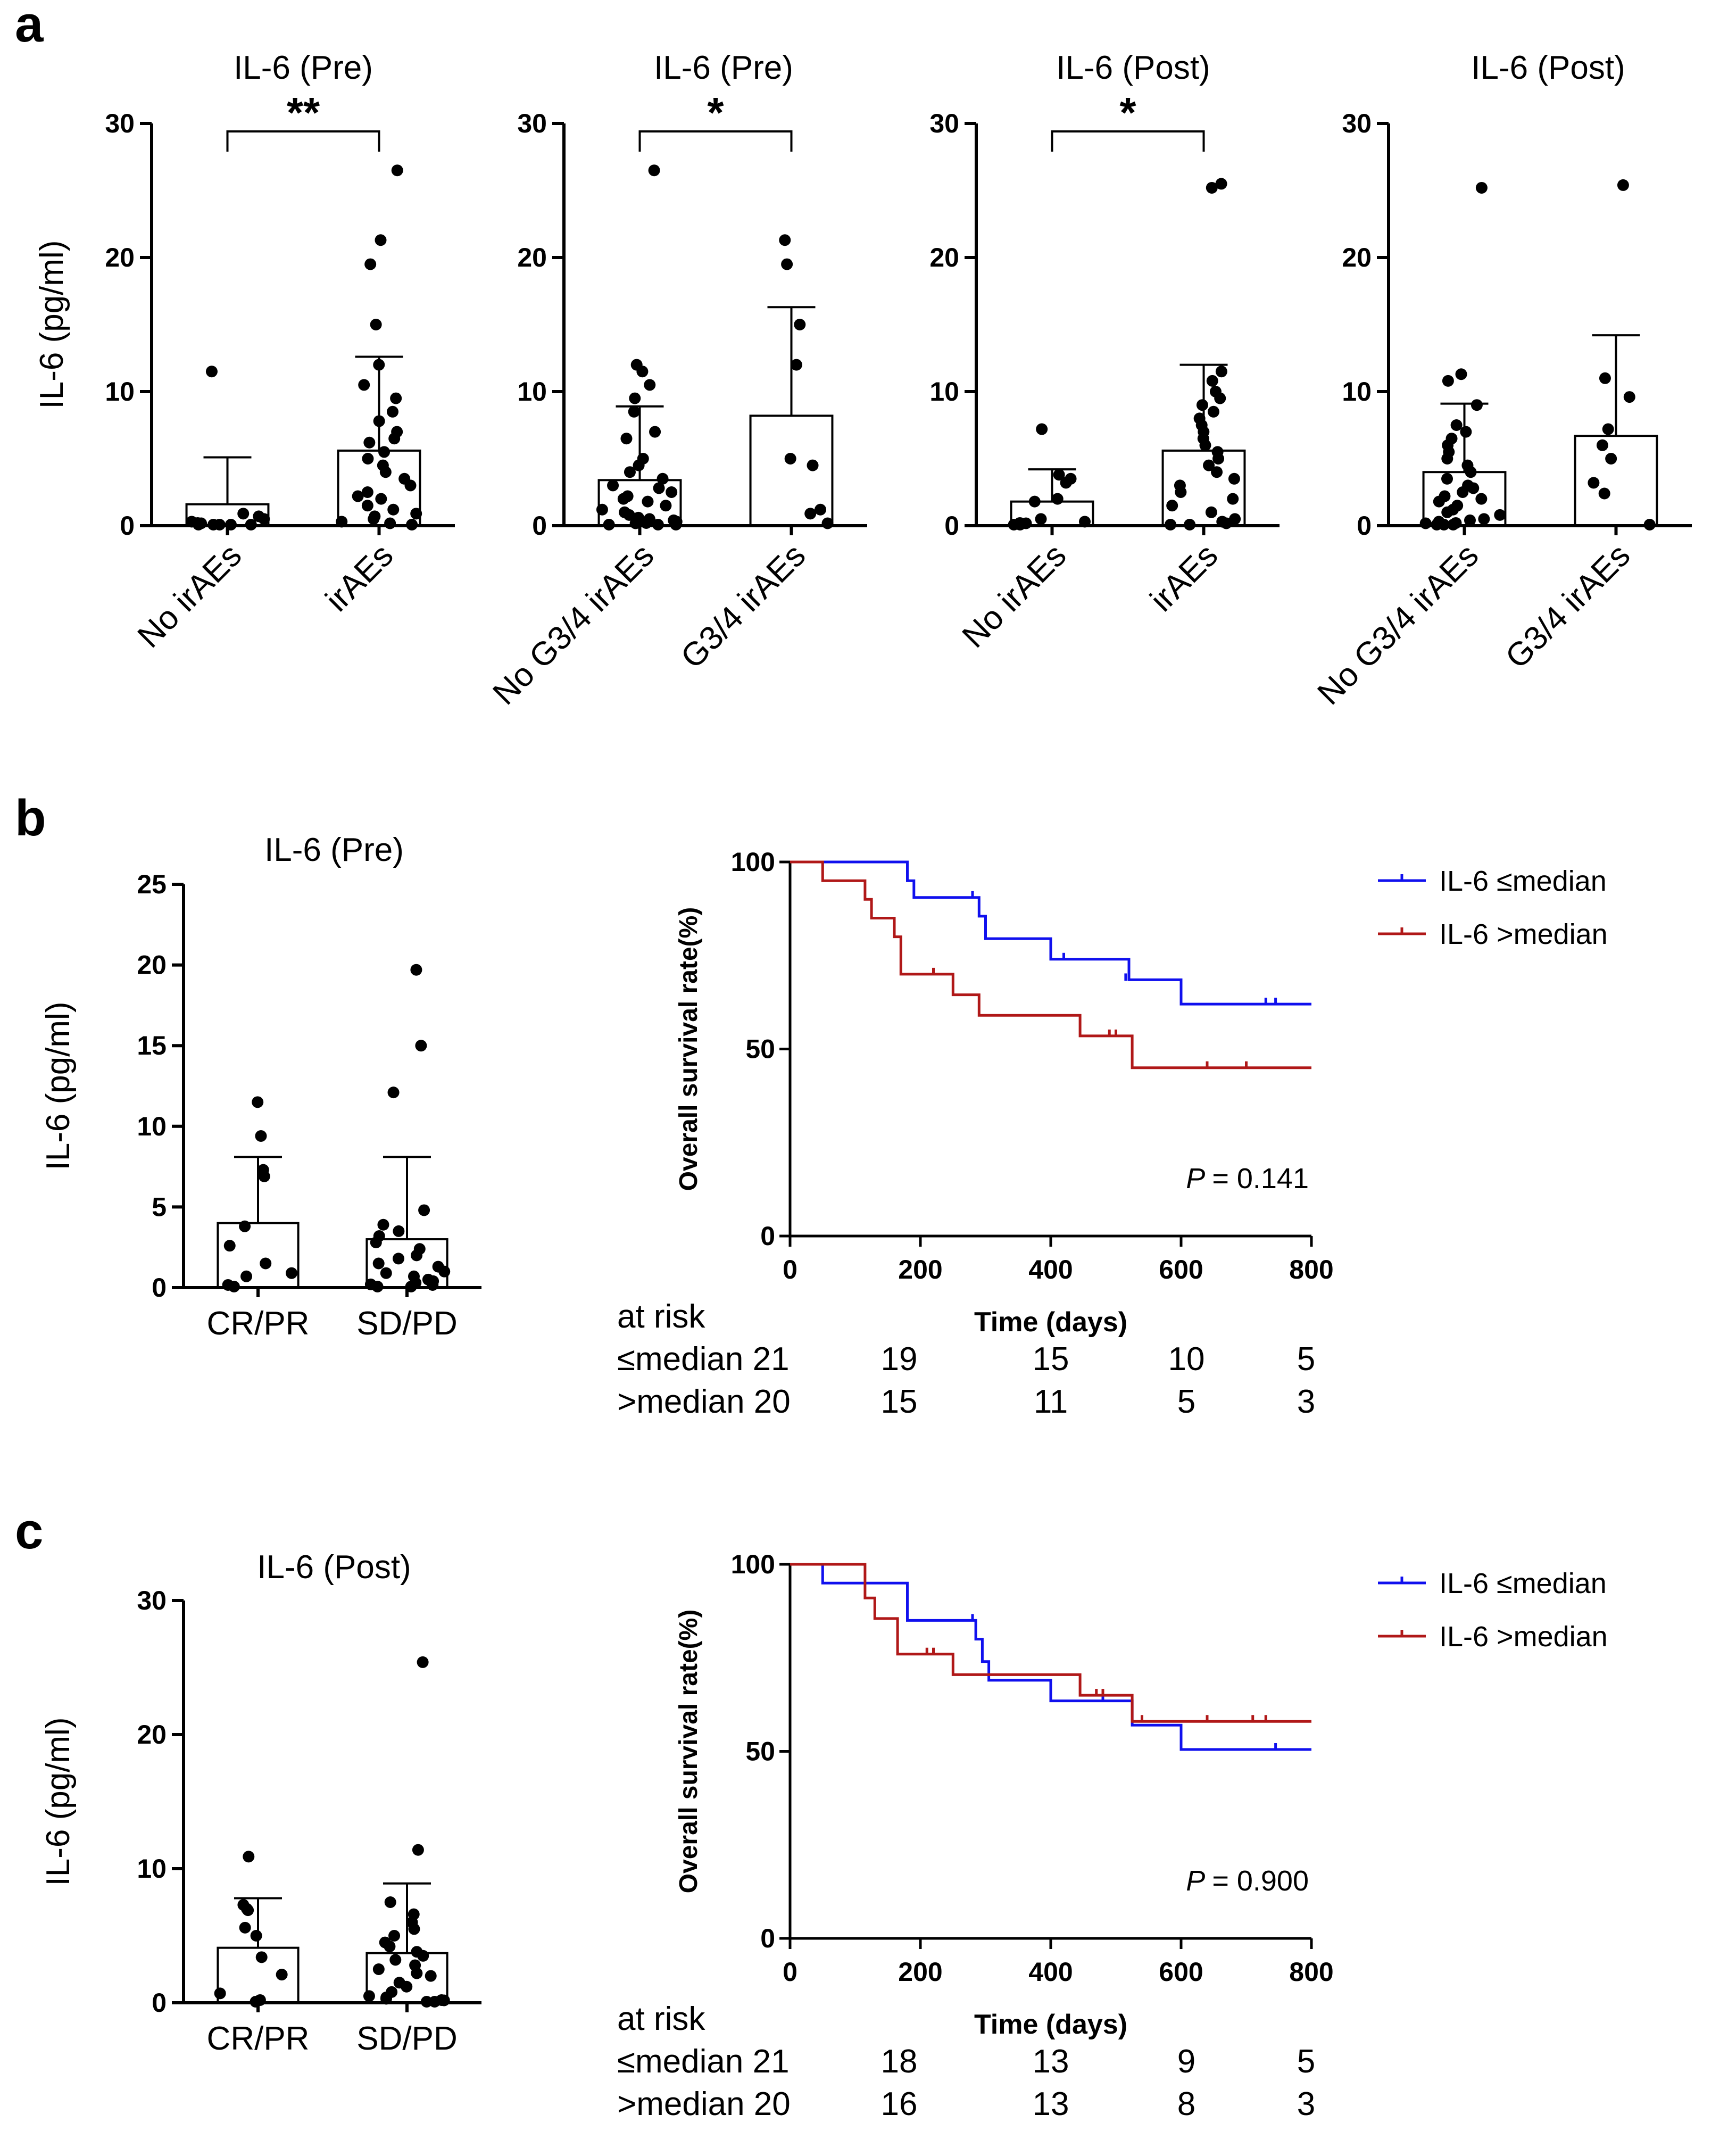  What do you see at coordinates (703, 2061) in the screenshot?
I see `risk-row-name: ≤median 21` at bounding box center [703, 2061].